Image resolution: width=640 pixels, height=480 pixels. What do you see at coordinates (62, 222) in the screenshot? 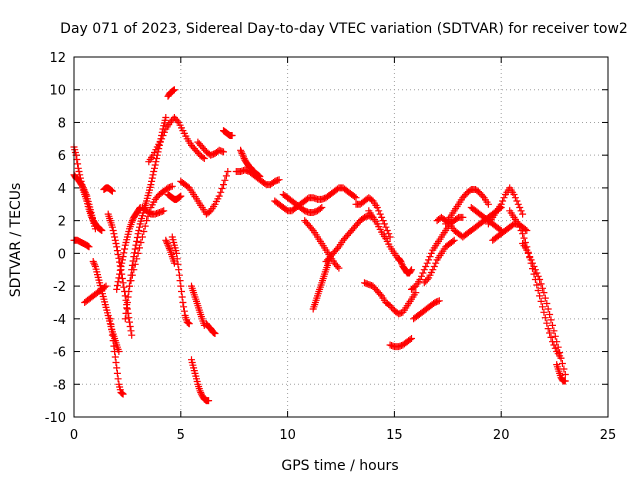
I see `y-tick-label: 2` at bounding box center [62, 222].